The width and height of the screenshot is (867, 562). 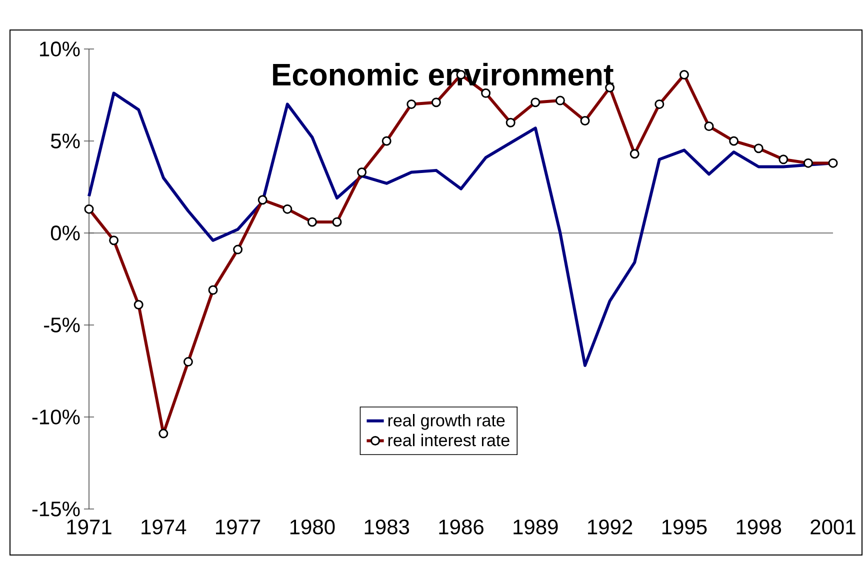 What do you see at coordinates (387, 527) in the screenshot?
I see `x-tick-label: 1983` at bounding box center [387, 527].